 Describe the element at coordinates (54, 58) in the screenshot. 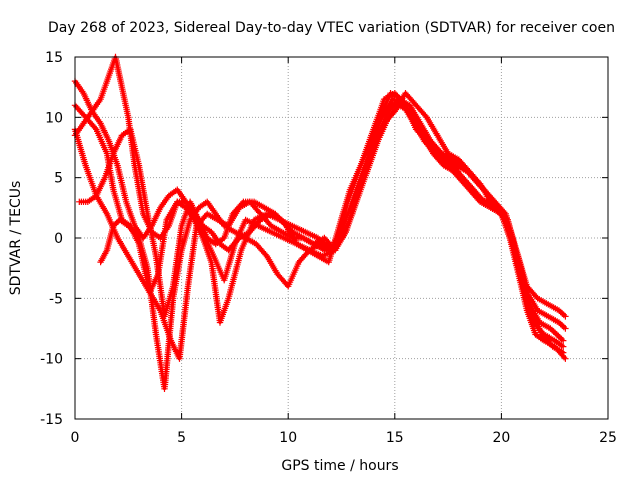

I see `y-tick-label: 15` at that location.